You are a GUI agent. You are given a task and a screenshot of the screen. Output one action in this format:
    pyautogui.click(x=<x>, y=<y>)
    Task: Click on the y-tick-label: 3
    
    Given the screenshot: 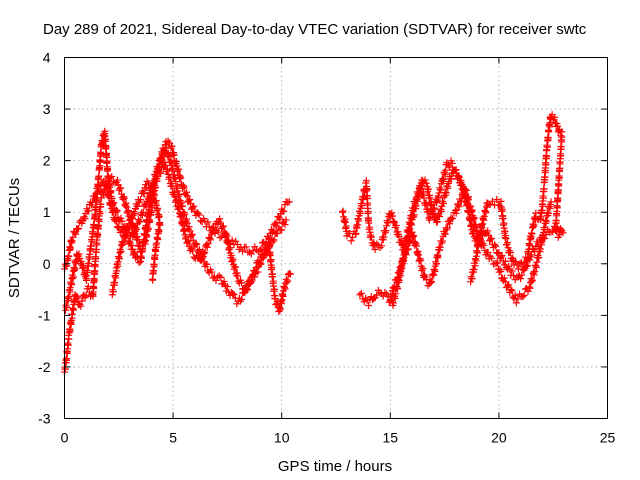 What is the action you would take?
    pyautogui.click(x=47, y=109)
    